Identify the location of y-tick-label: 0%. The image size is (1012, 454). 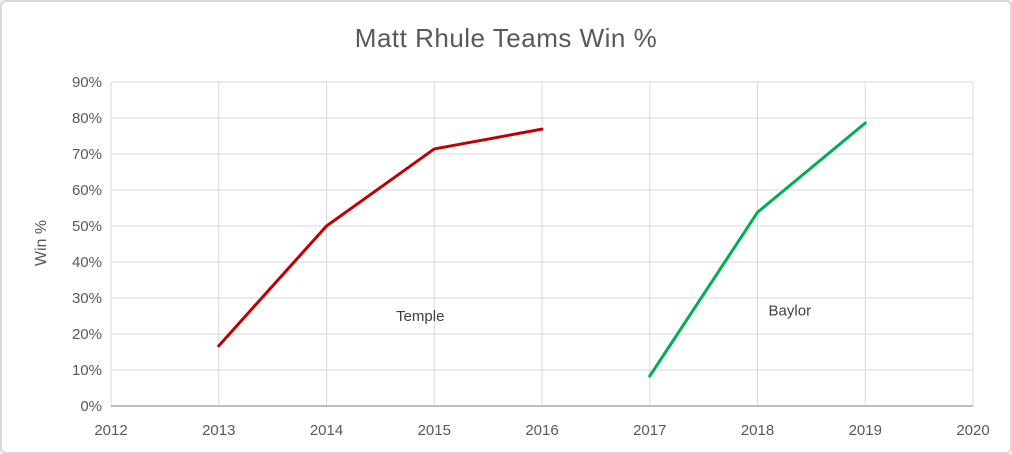
(91, 406).